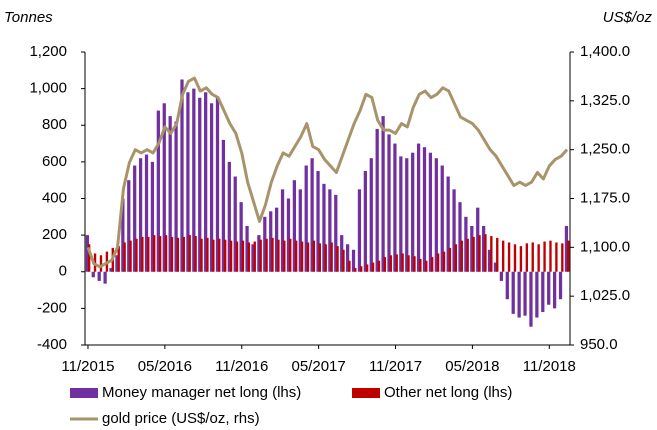  Describe the element at coordinates (605, 149) in the screenshot. I see `y2-tick-label: 1,250.0` at that location.